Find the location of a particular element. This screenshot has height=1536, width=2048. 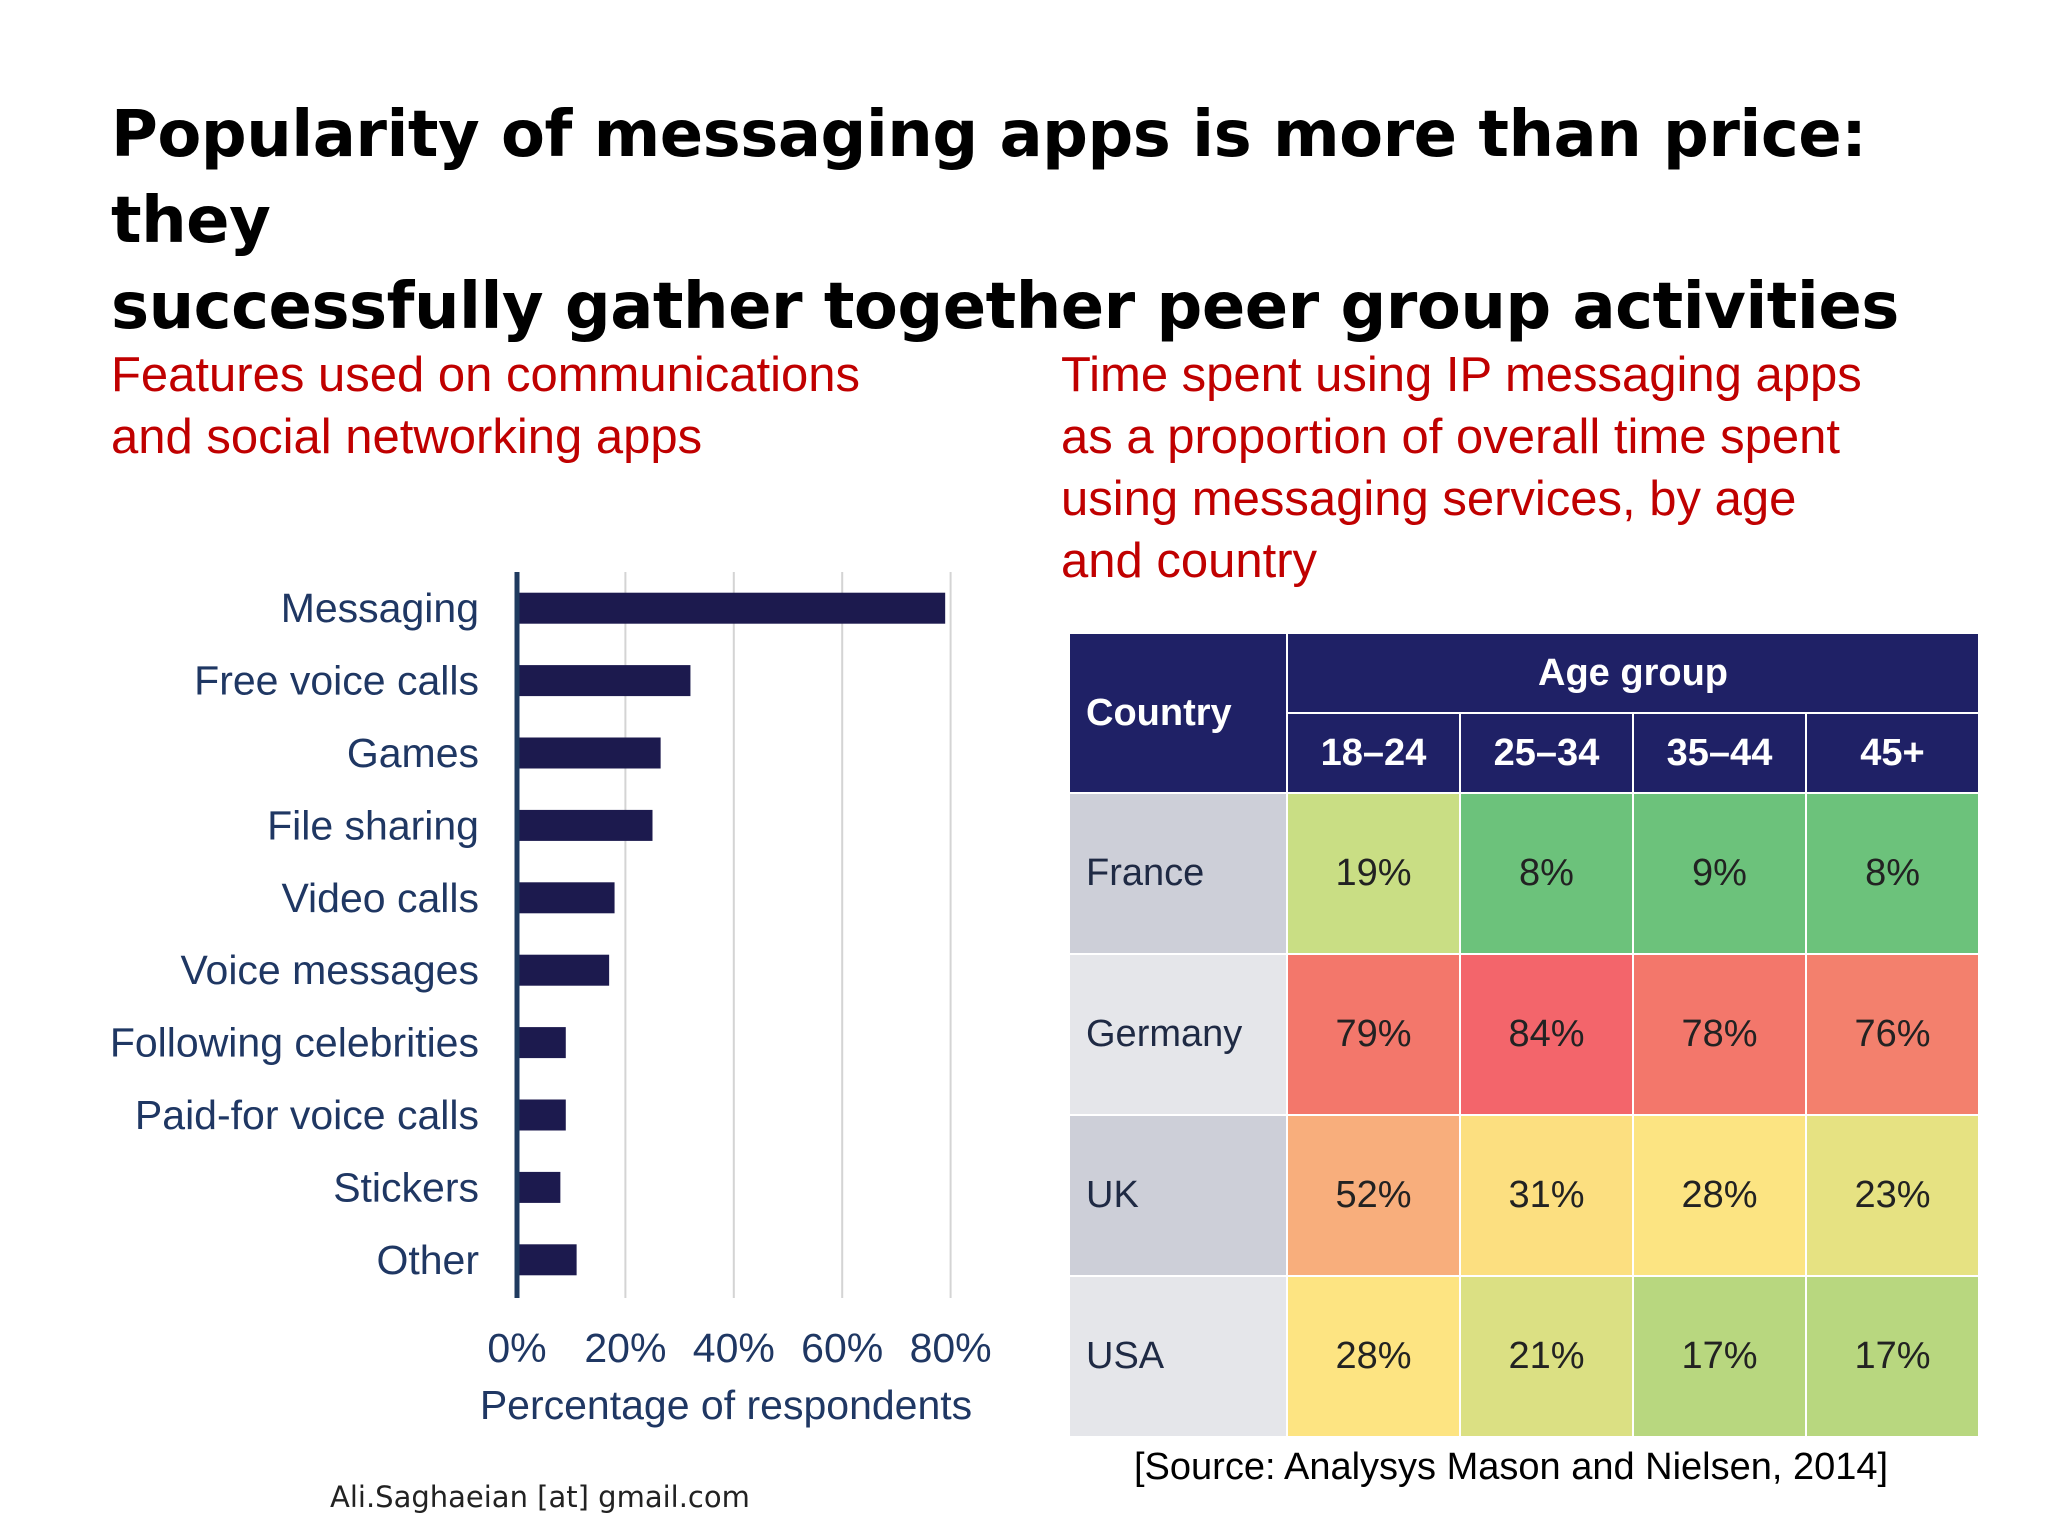

category-label: Games is located at coordinates (413, 753).